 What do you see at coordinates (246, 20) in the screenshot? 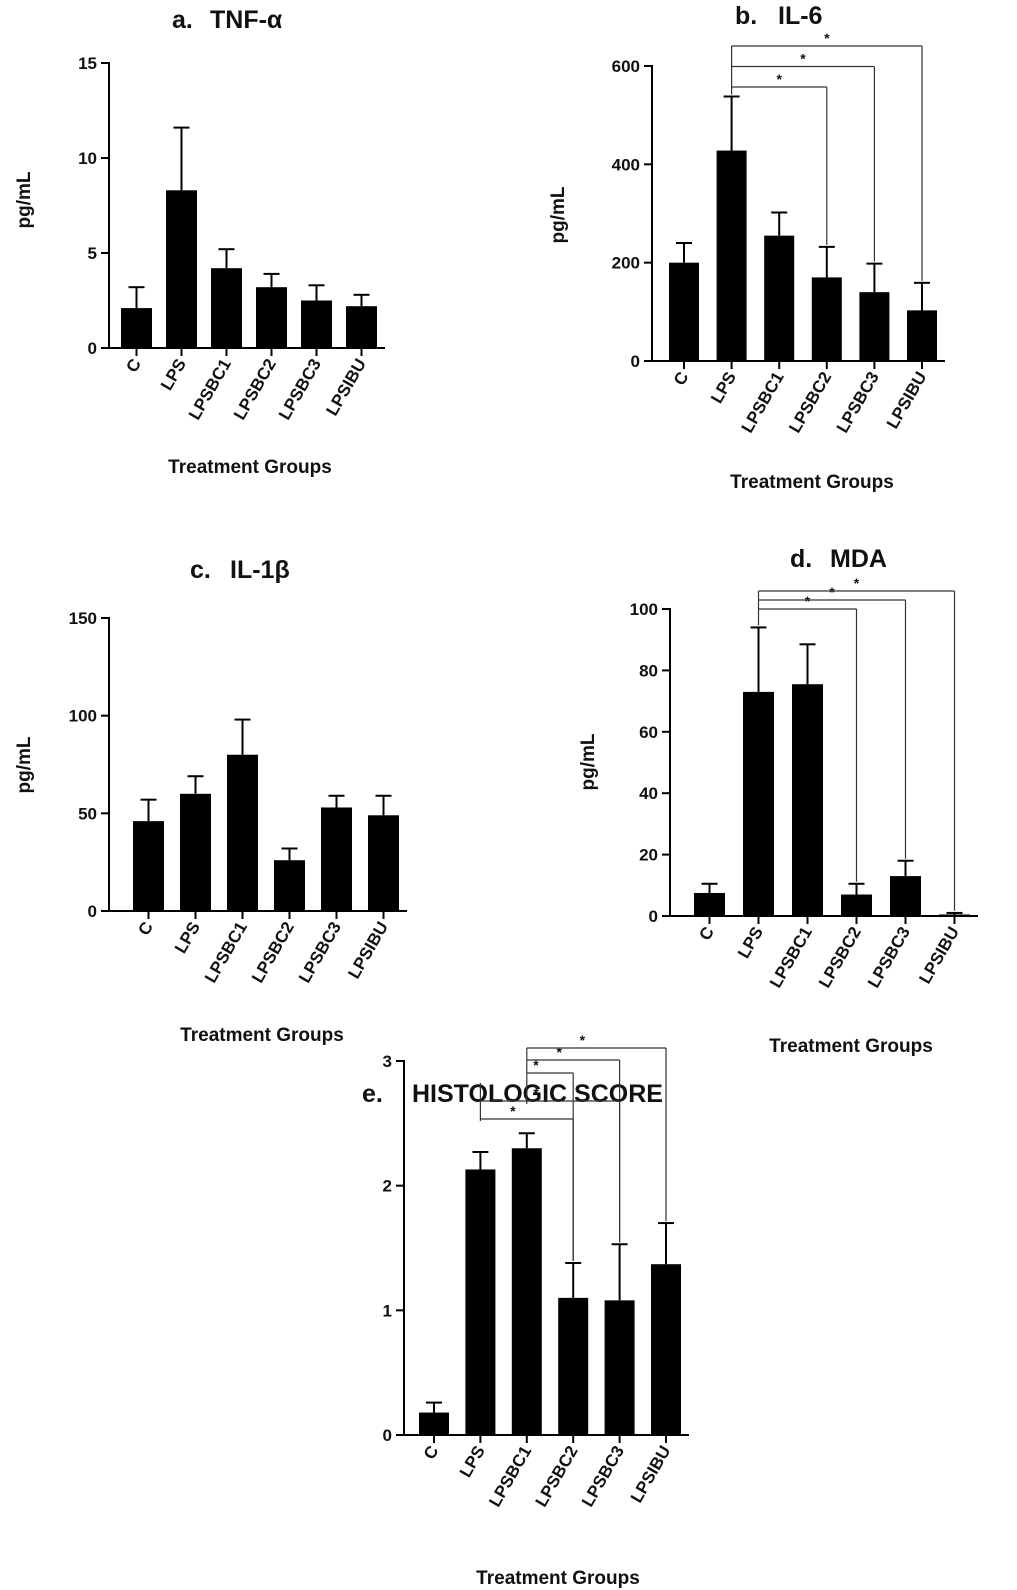
I see `panel-a-title: TNF-α` at bounding box center [246, 20].